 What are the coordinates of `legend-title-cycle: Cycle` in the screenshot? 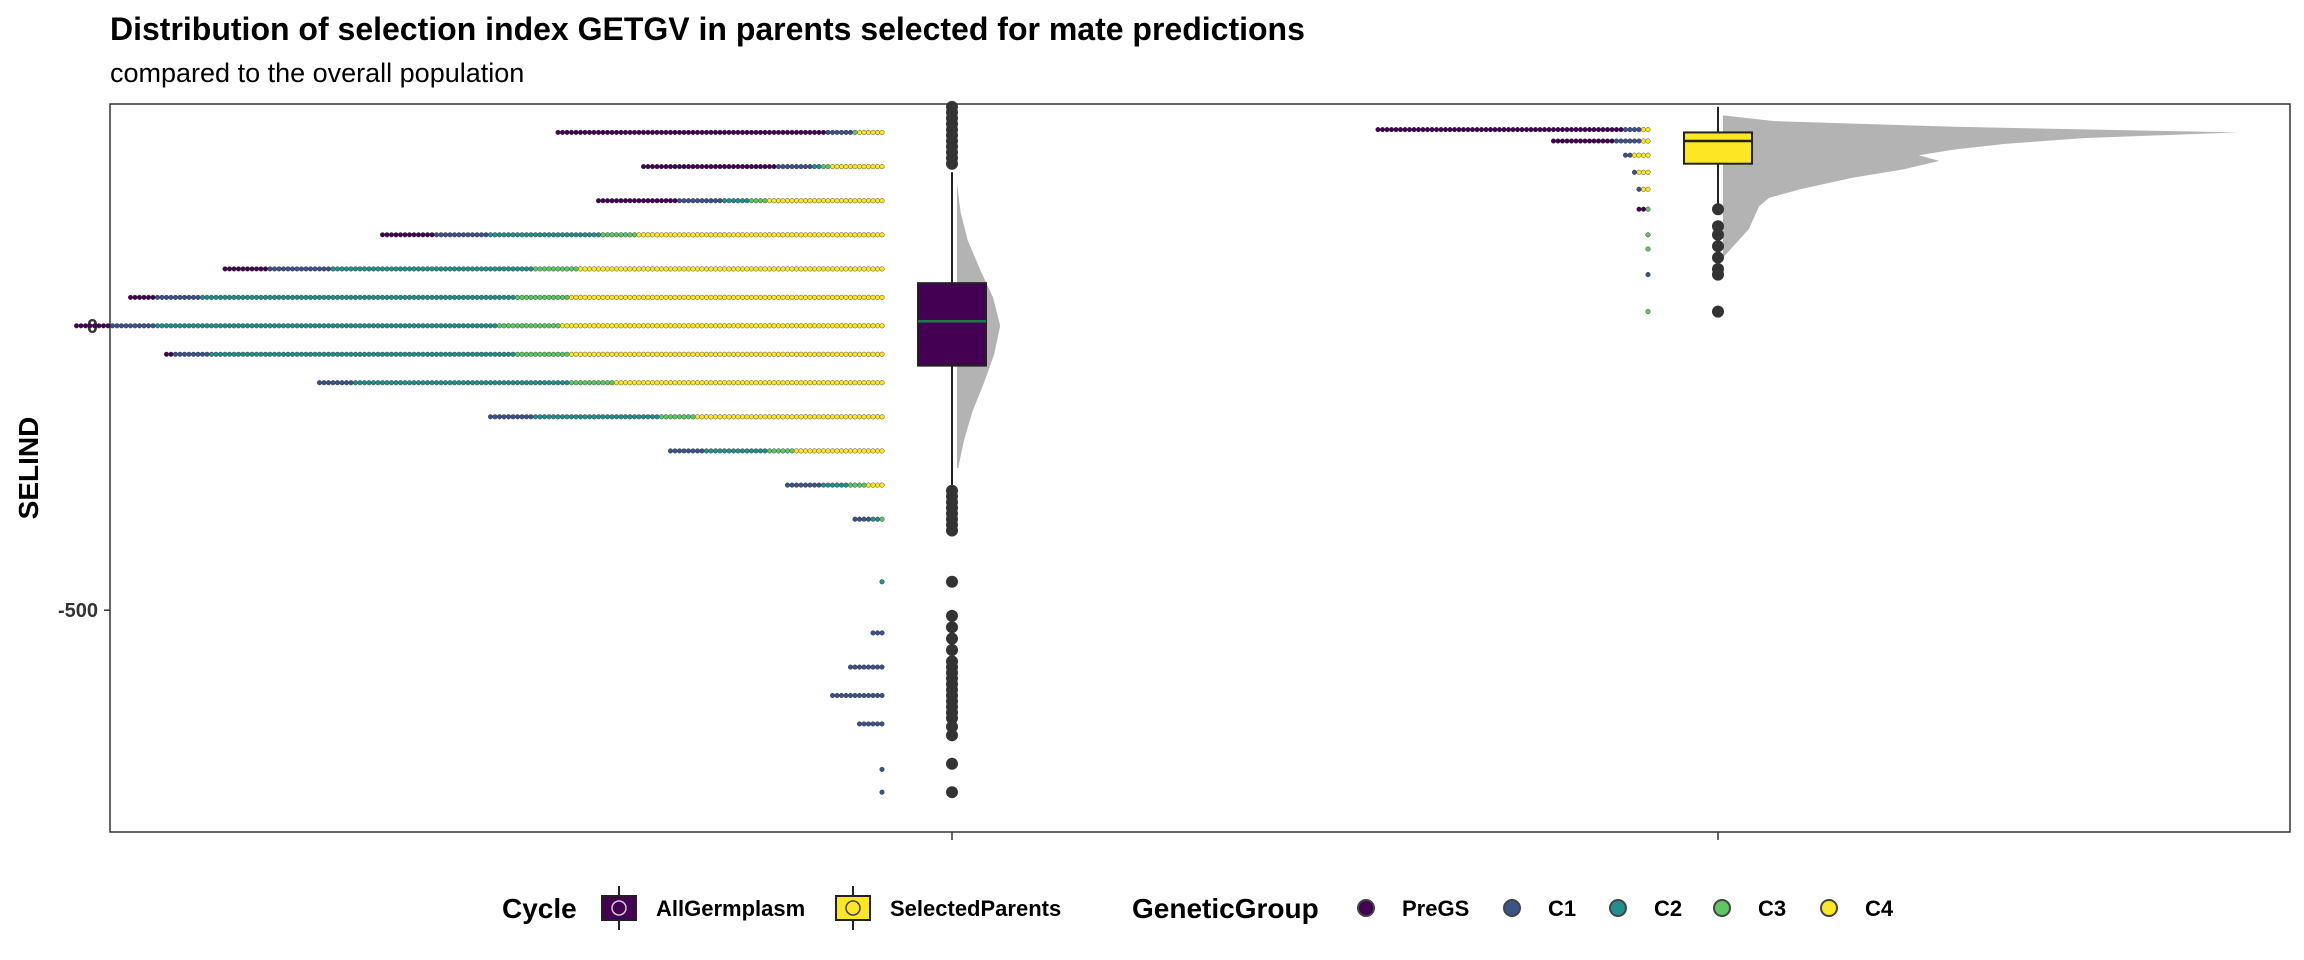 It's located at (539, 908).